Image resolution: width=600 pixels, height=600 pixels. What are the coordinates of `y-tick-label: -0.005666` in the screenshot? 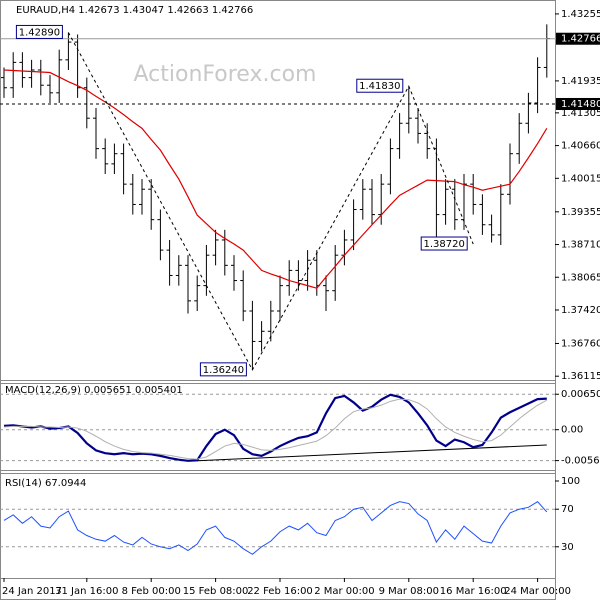 It's located at (580, 461).